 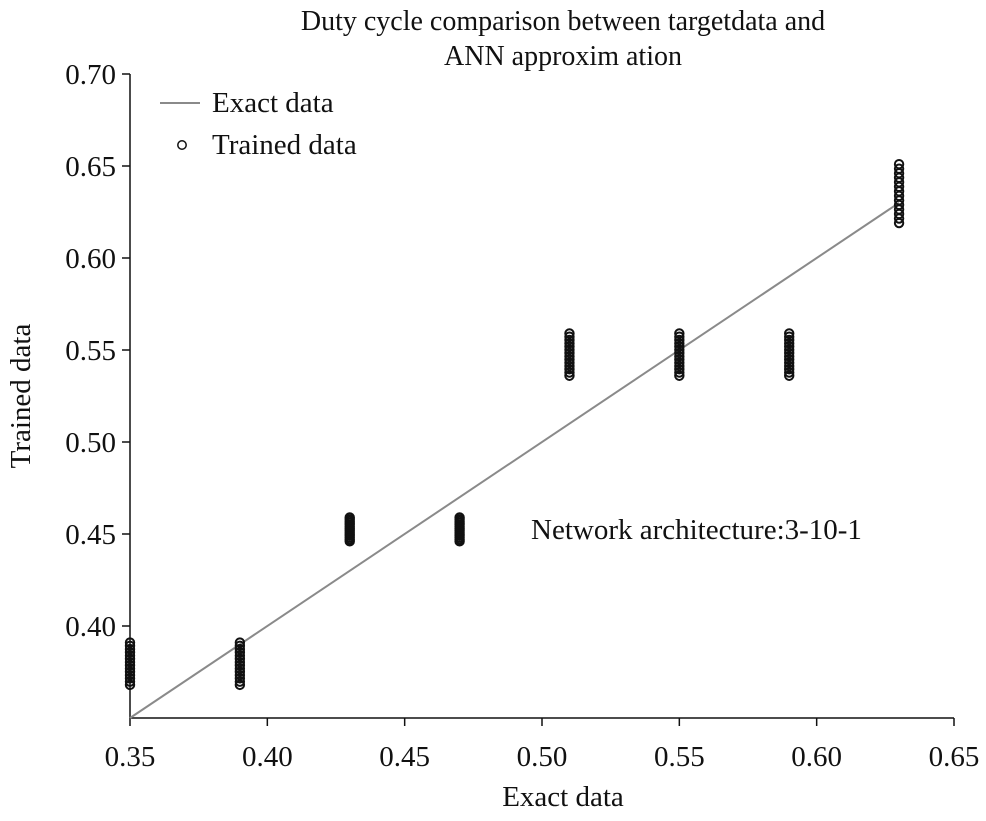 What do you see at coordinates (21, 396) in the screenshot?
I see `y-axis-label: Trained data` at bounding box center [21, 396].